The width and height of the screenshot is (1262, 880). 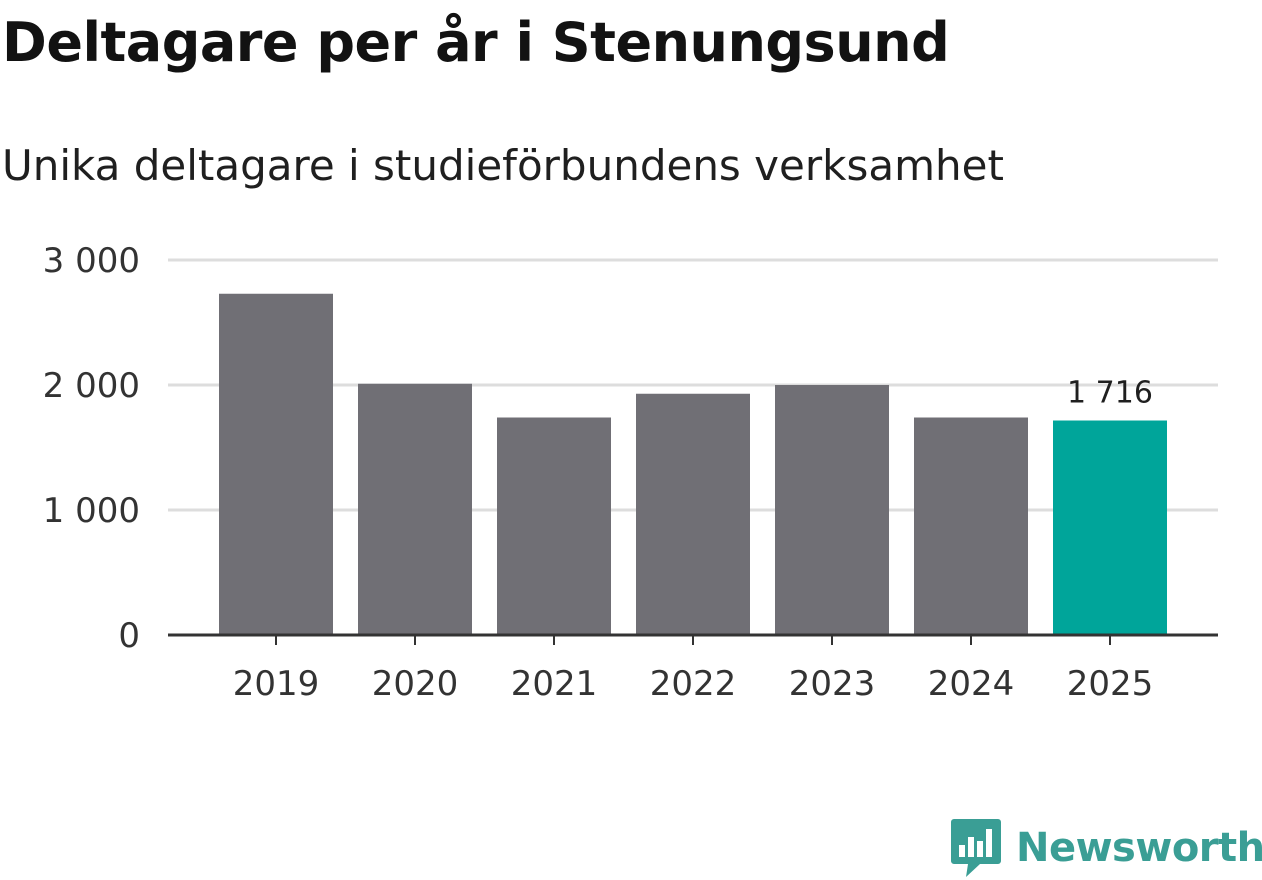 I want to click on y-tick-label: 3 000, so click(x=91, y=261).